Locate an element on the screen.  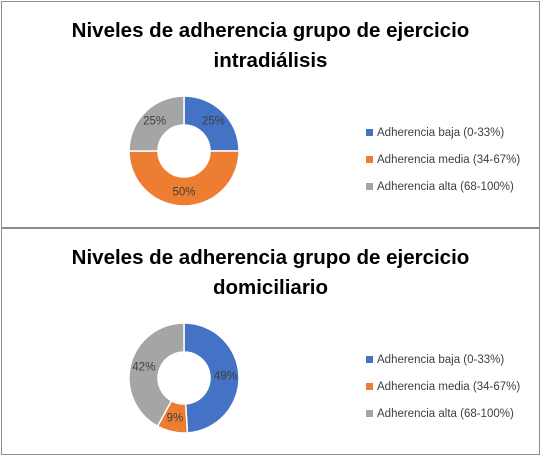
donut-chart: 25% 50% 25% is located at coordinates (184, 151).